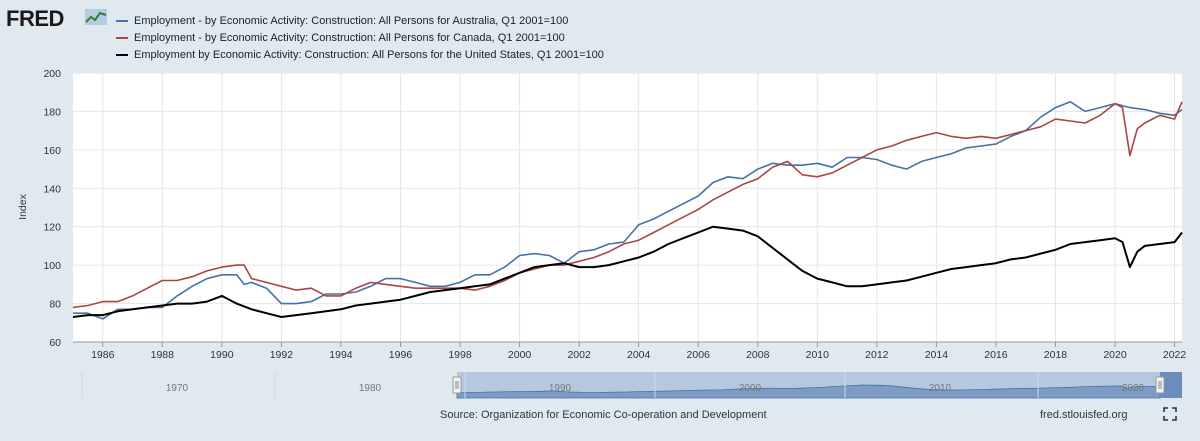 The width and height of the screenshot is (1200, 441). What do you see at coordinates (52, 228) in the screenshot?
I see `y-tick-label: 120` at bounding box center [52, 228].